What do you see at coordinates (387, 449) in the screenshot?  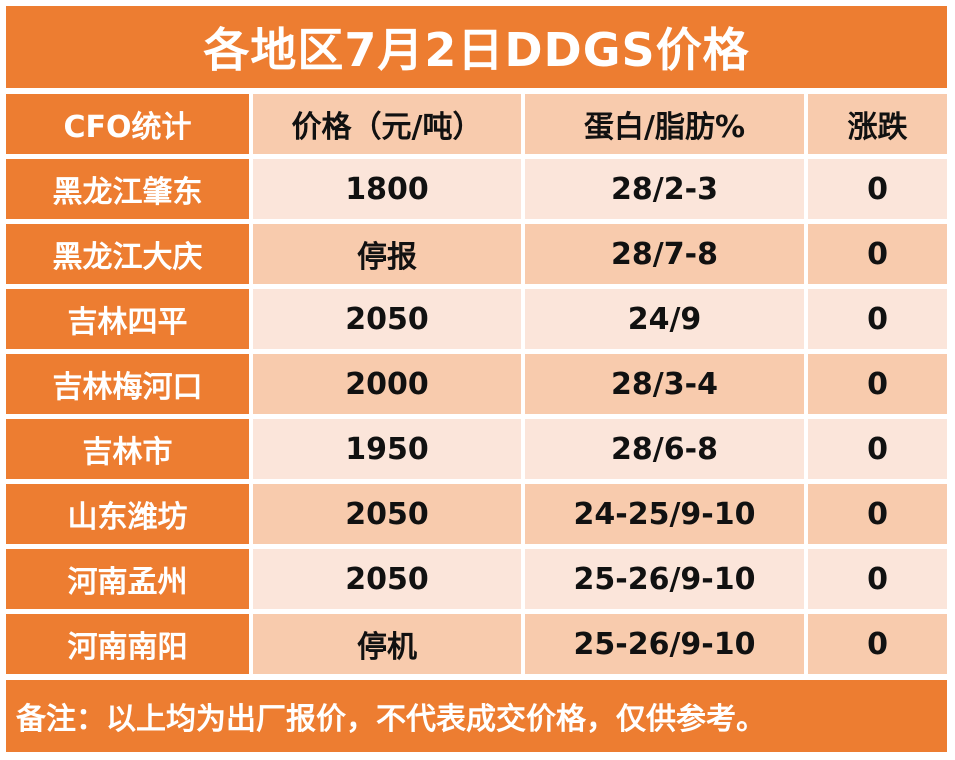 I see `row-price: 1950` at bounding box center [387, 449].